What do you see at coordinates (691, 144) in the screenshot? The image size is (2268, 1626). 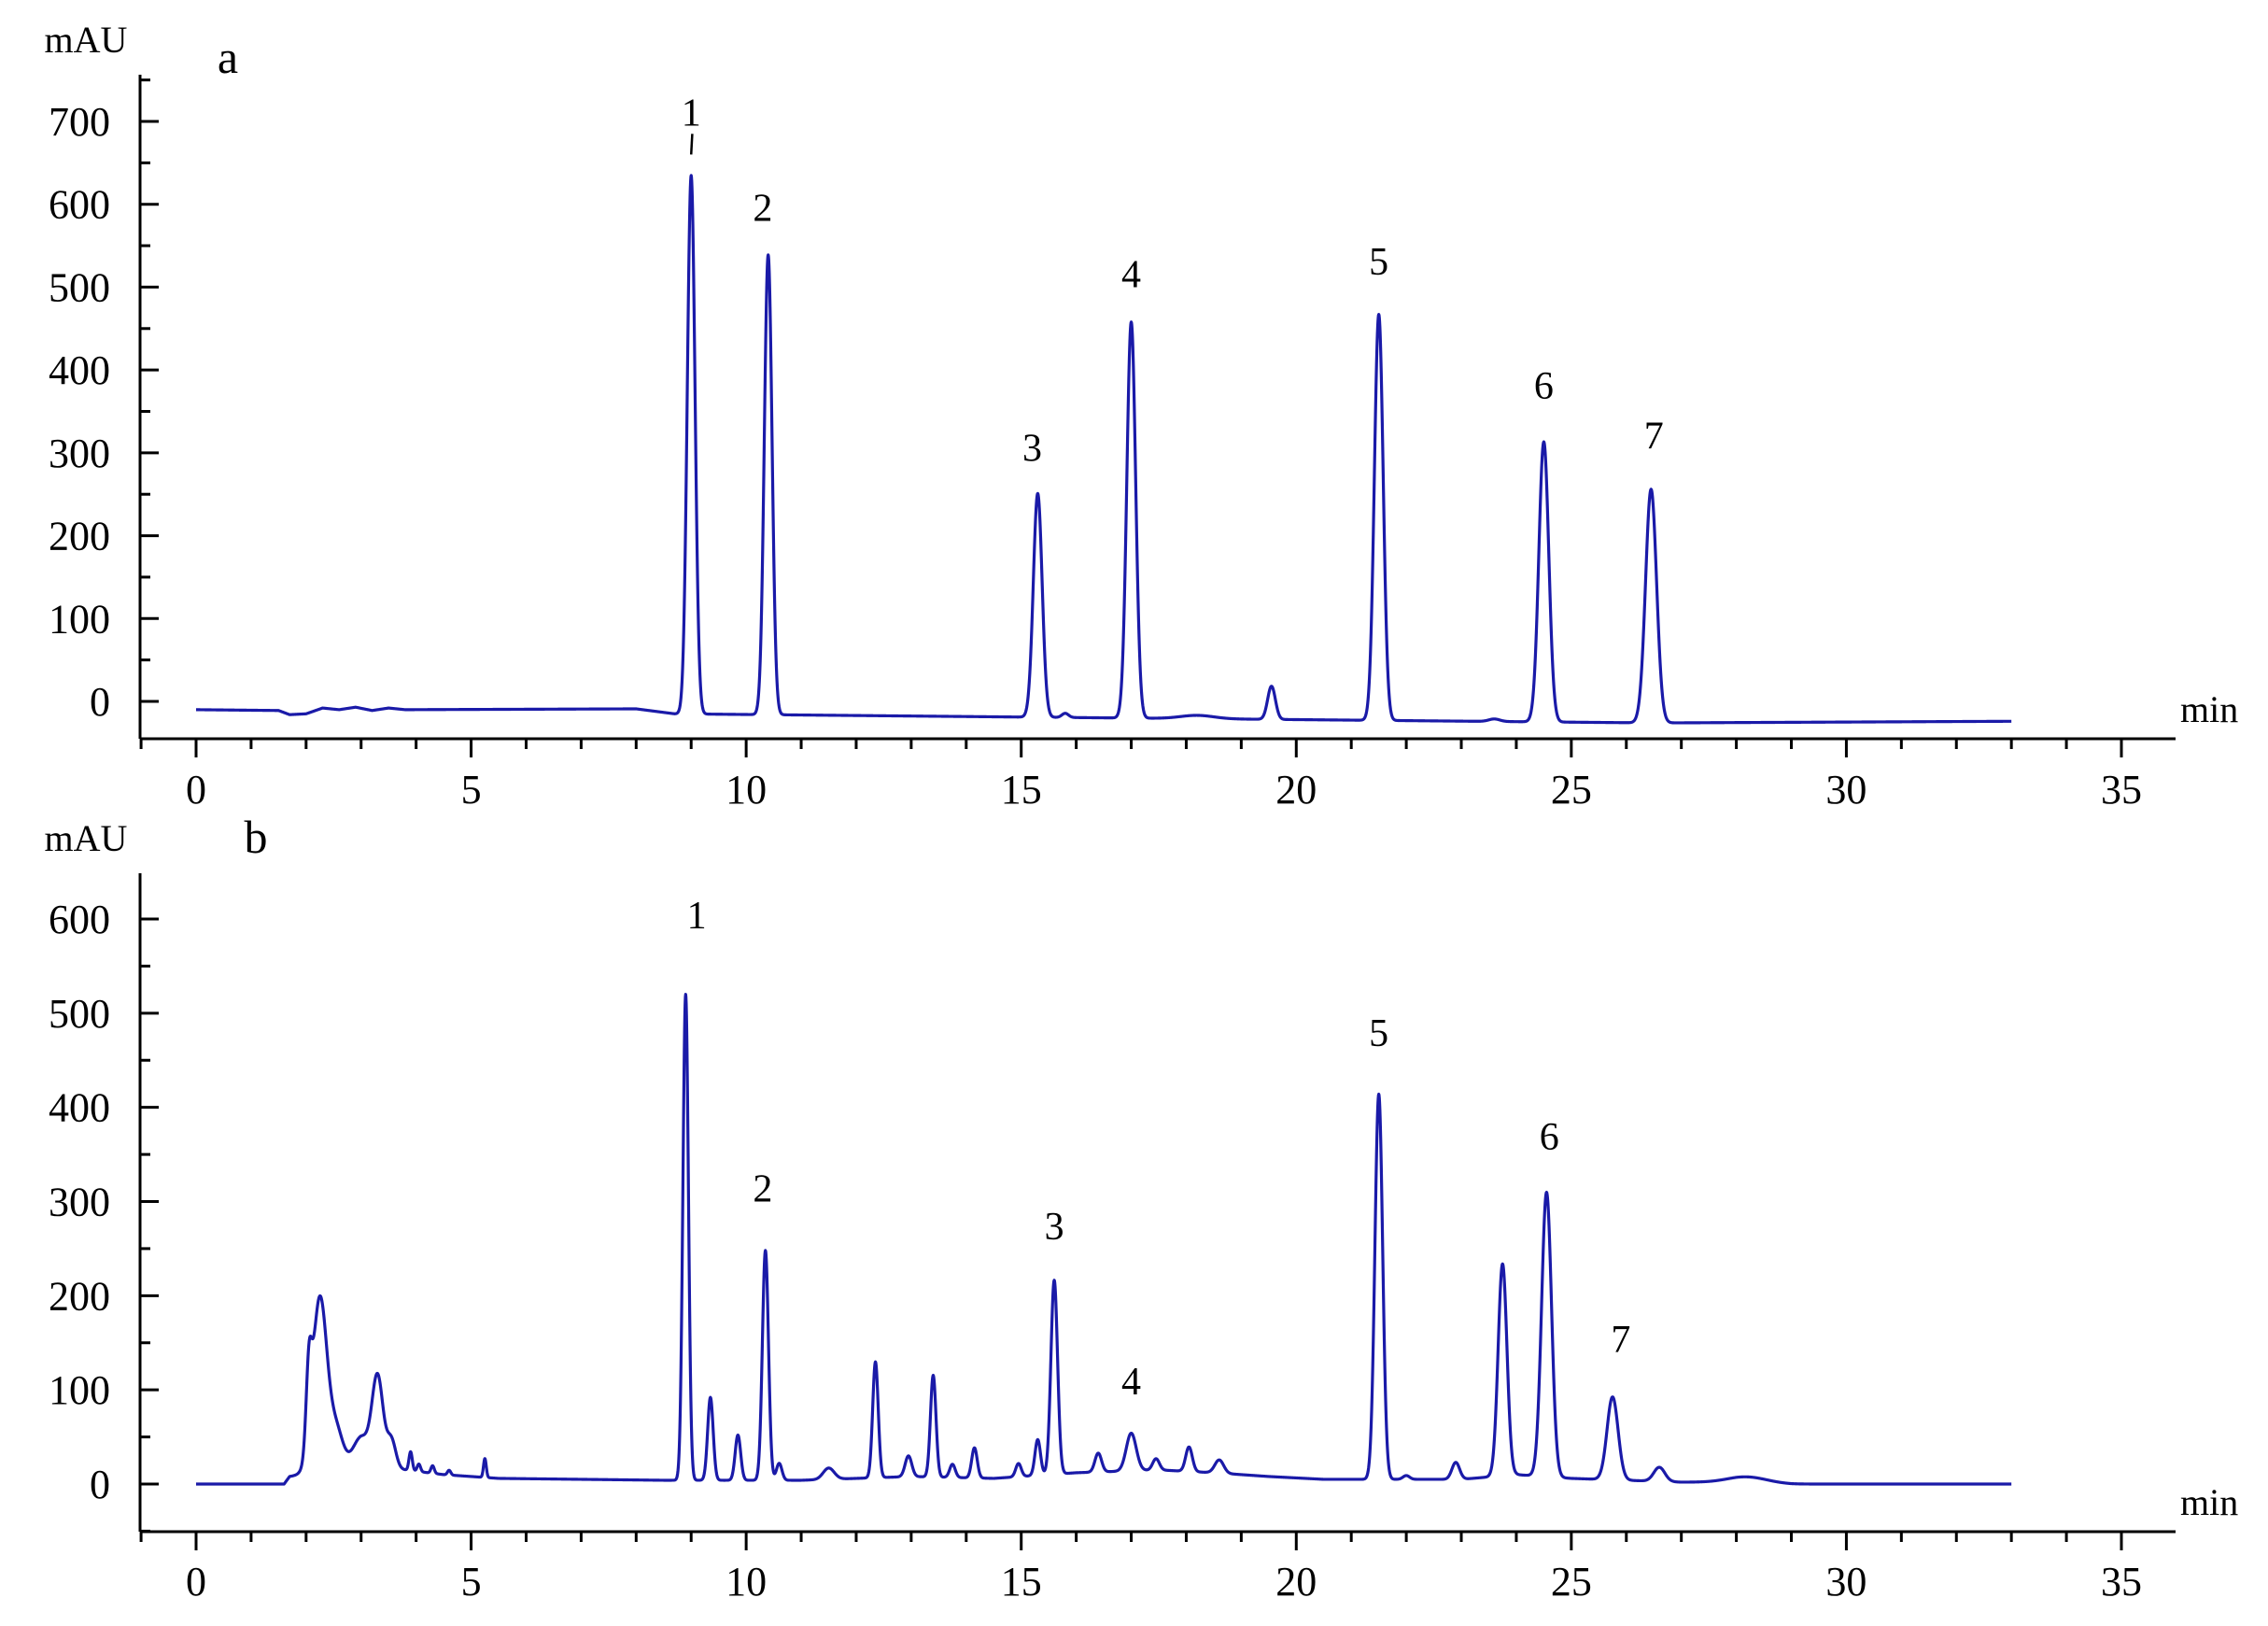 I see `peak-1-leader-line` at bounding box center [691, 144].